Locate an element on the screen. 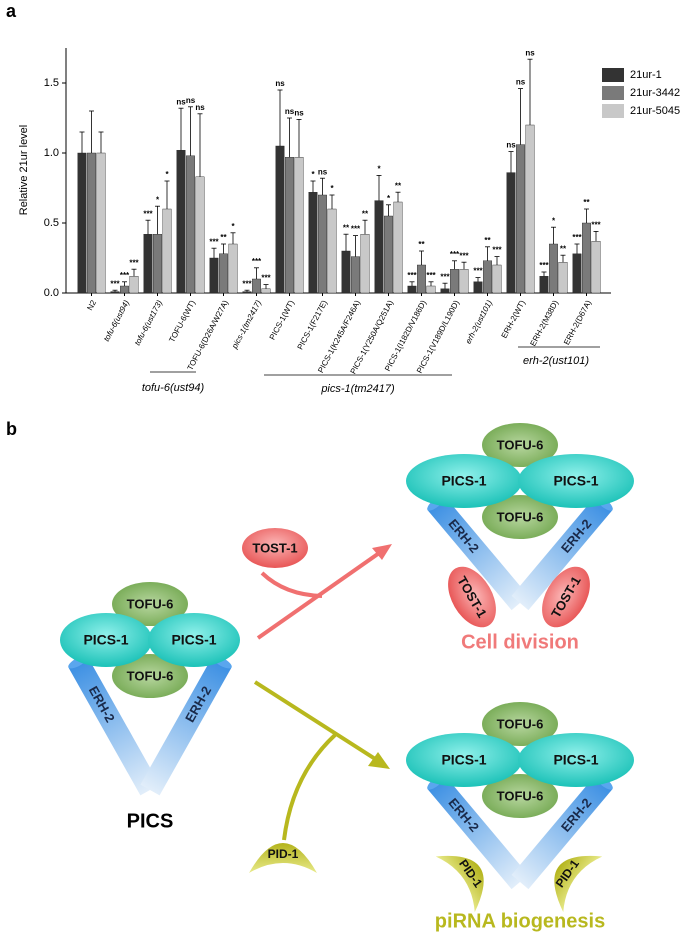  y-tick-label: 1.5 is located at coordinates (51, 83).